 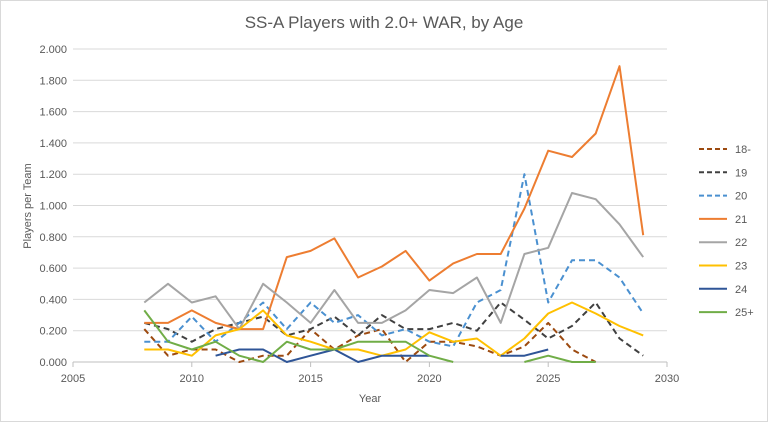 I want to click on y-tick-label: 1.600, so click(x=53, y=113).